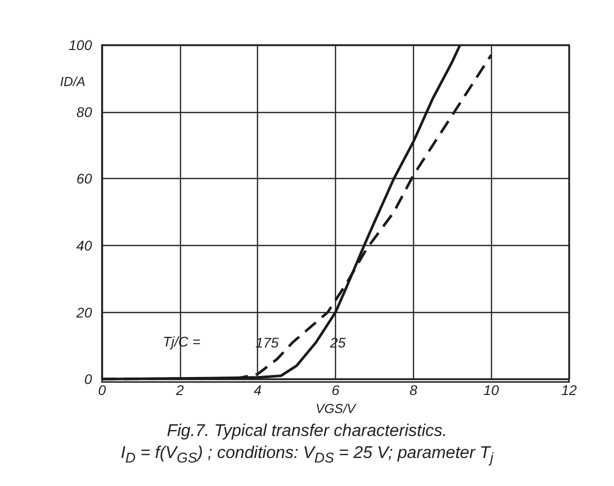  Describe the element at coordinates (73, 81) in the screenshot. I see `y-axis-title: ID/A` at that location.